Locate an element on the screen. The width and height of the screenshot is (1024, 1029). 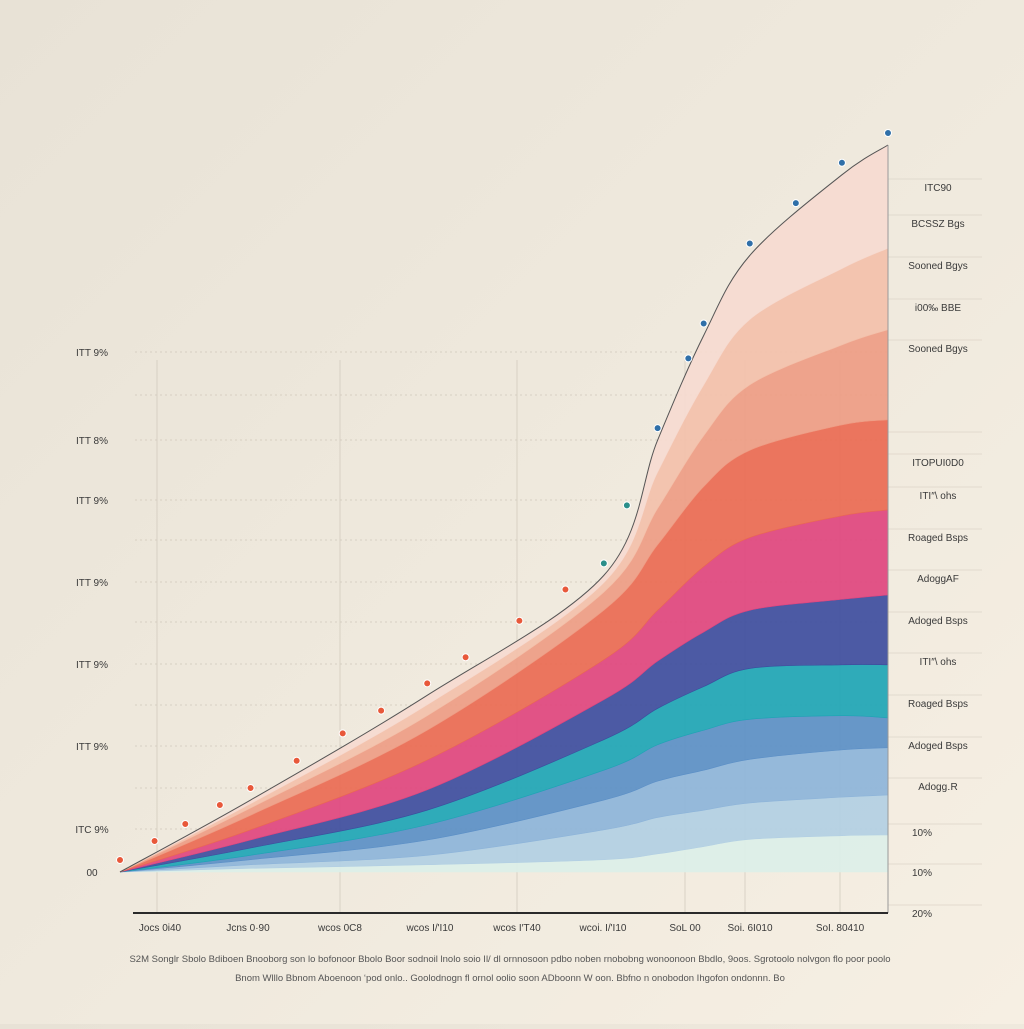
x-tick-label: Soi. 6I010 is located at coordinates (749, 928).